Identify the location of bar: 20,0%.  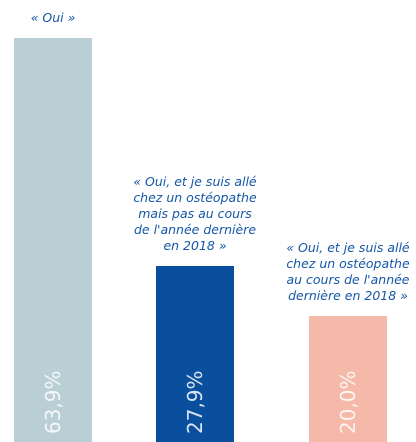
(348, 378).